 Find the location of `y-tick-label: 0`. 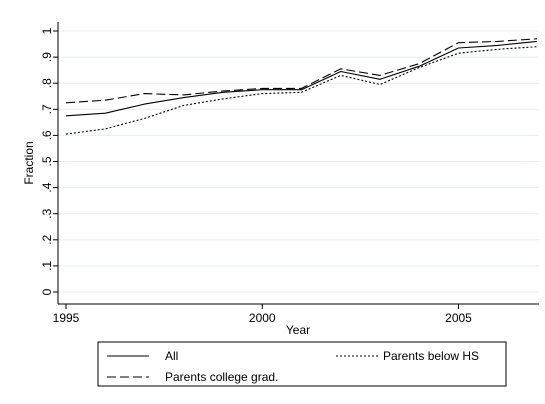

y-tick-label: 0 is located at coordinates (47, 291).